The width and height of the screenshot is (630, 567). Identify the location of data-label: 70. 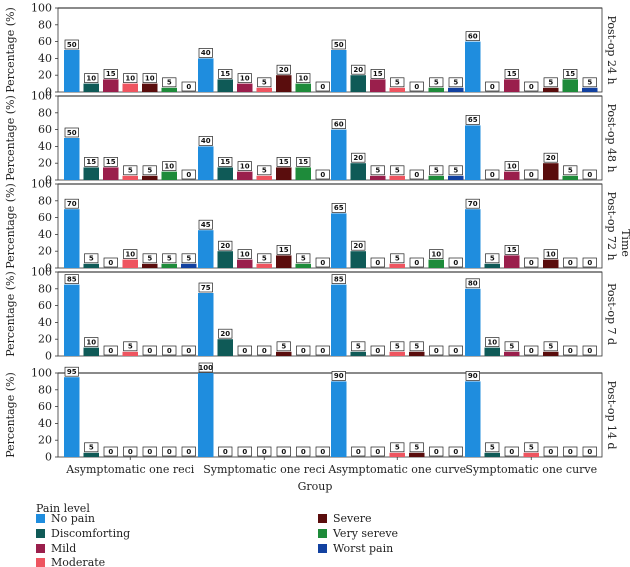
(72, 204).